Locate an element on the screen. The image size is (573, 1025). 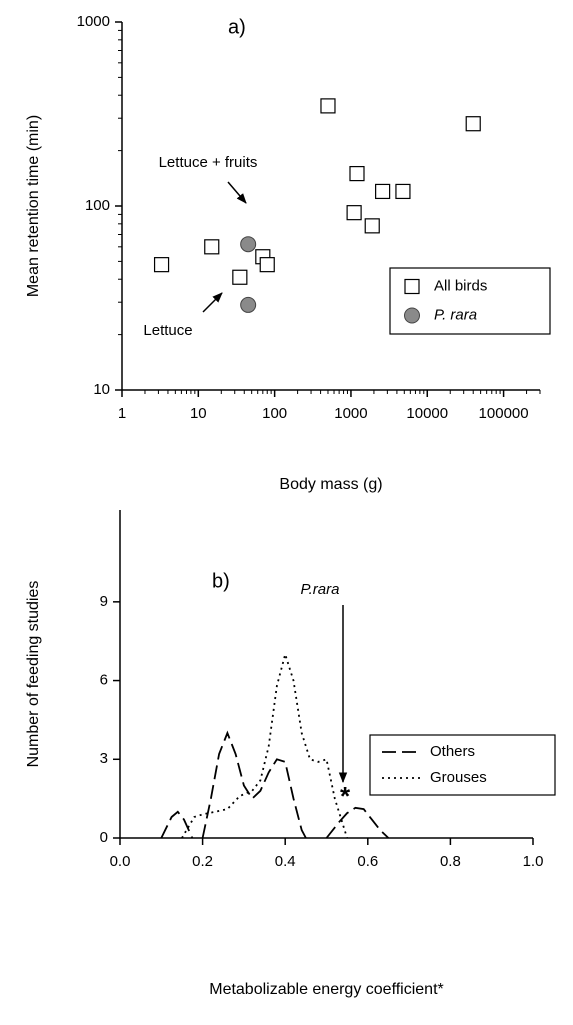
x-tick-label: 0.6 is located at coordinates (367, 861).